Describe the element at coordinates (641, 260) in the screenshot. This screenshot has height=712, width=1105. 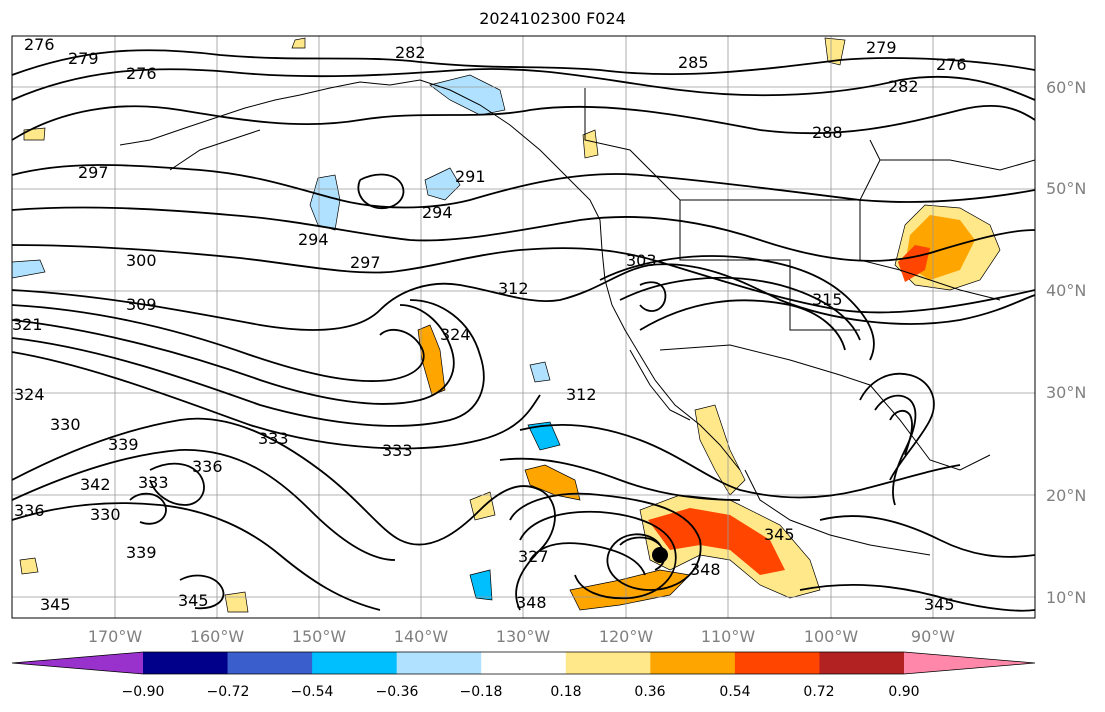
I see `contour-label: 303` at that location.